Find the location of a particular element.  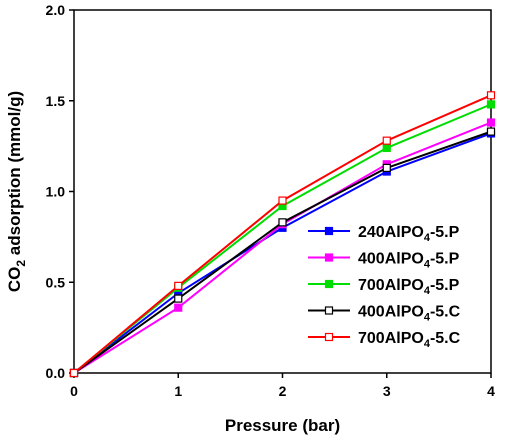

y-tick-label: 2.0 is located at coordinates (56, 10).